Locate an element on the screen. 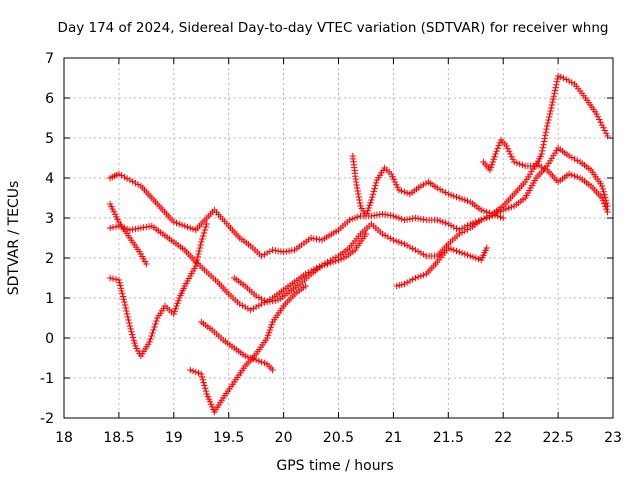 The image size is (640, 480). x-tick-label: 18.5 is located at coordinates (118, 438).